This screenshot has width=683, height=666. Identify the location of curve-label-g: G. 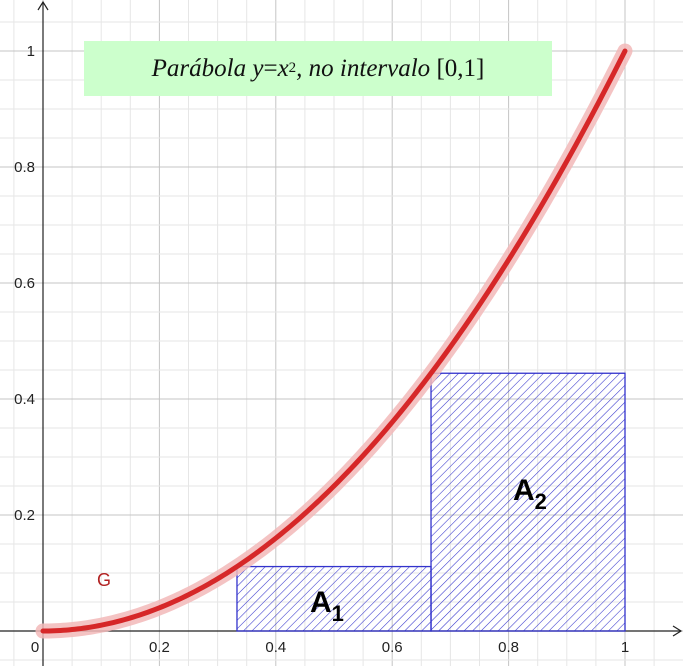
(104, 580).